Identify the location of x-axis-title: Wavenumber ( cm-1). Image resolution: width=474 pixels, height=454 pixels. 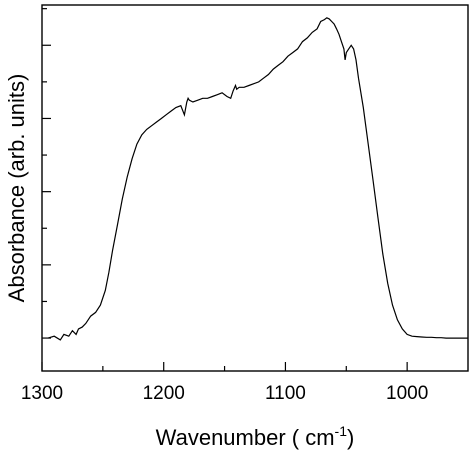
(255, 436).